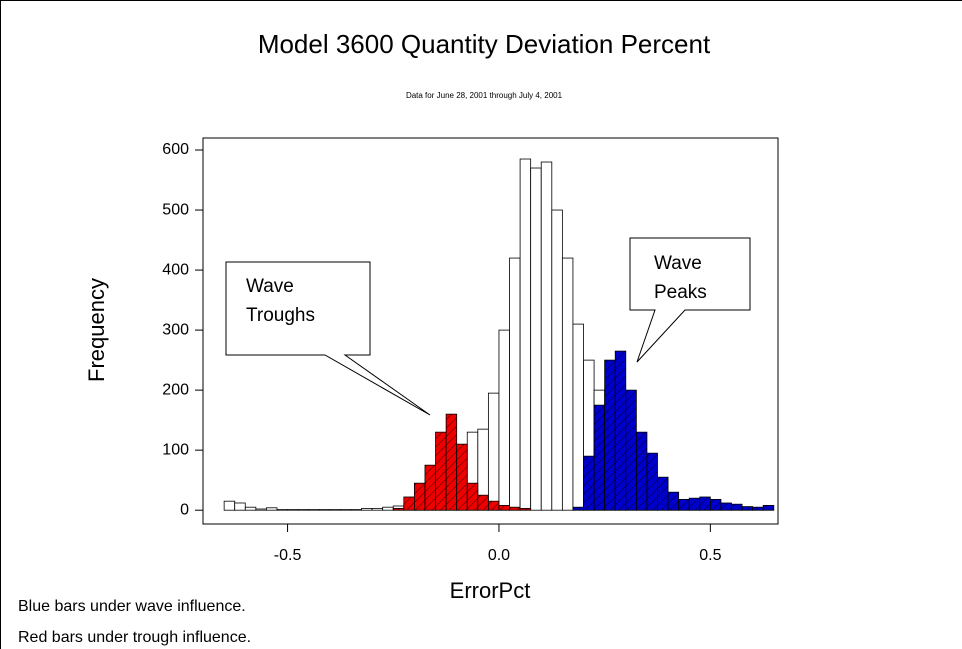 The image size is (962, 649). Describe the element at coordinates (175, 149) in the screenshot. I see `y-tick-label: 600` at that location.